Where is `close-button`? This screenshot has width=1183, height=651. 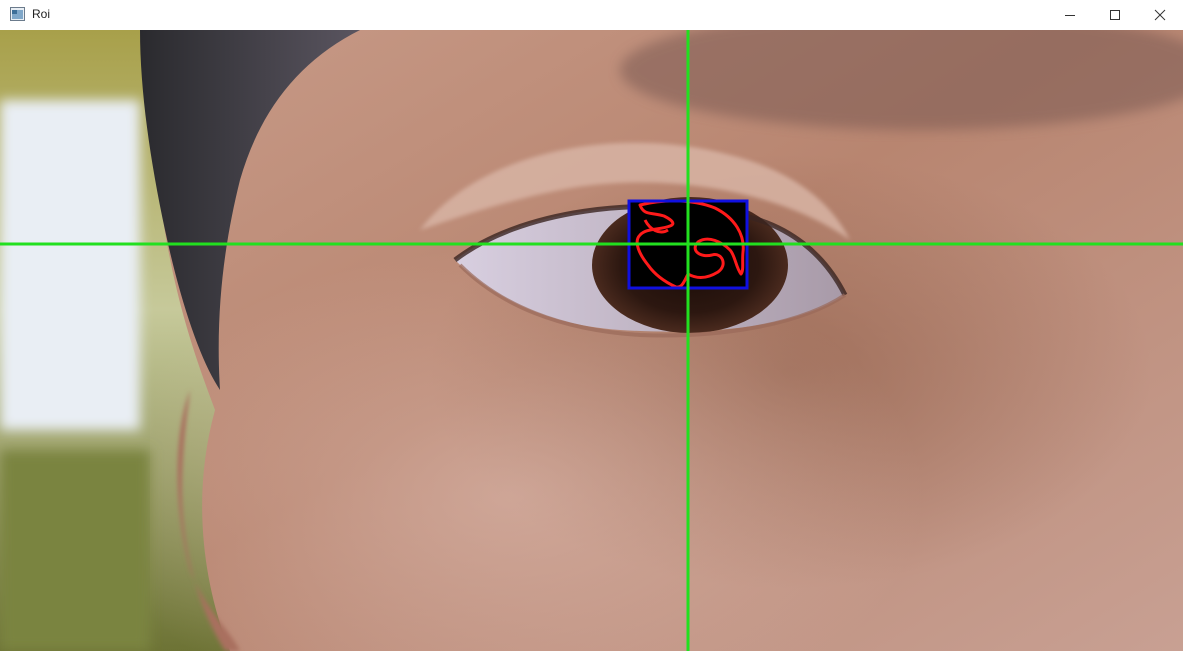
close-button is located at coordinates (1160, 15).